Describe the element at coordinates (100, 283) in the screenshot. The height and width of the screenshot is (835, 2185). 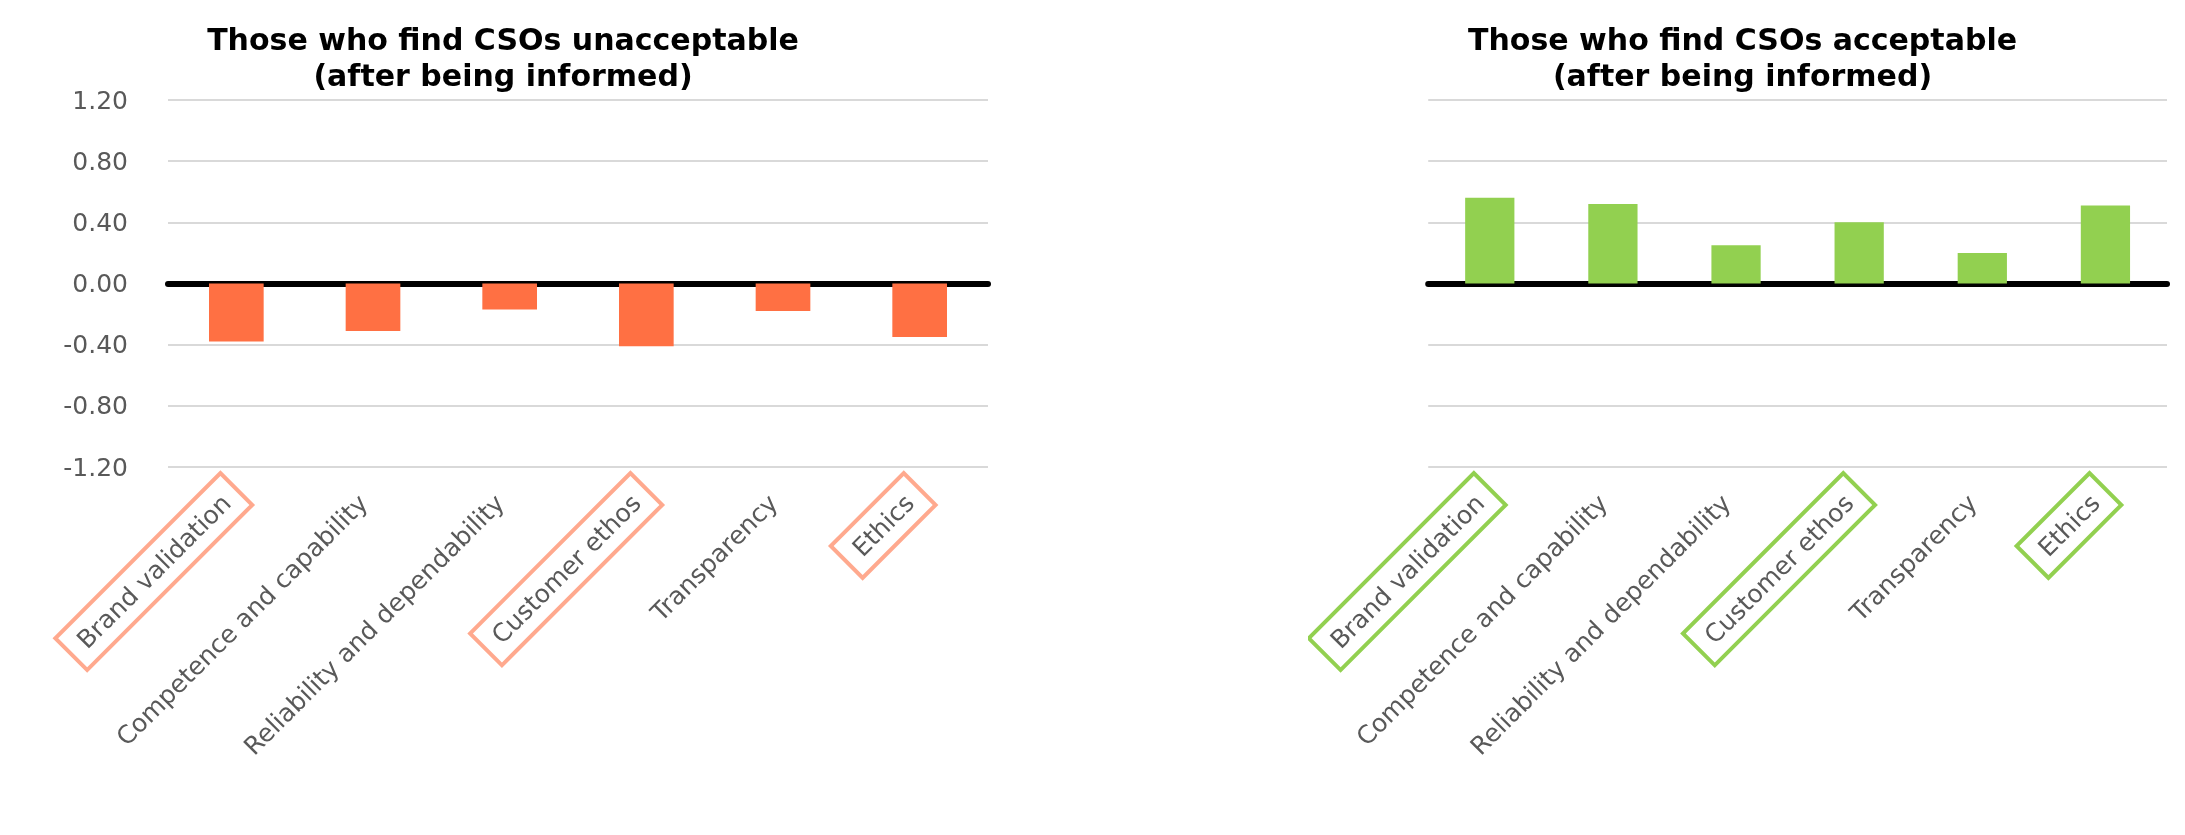
I see `y-tick-label: 0.00` at that location.